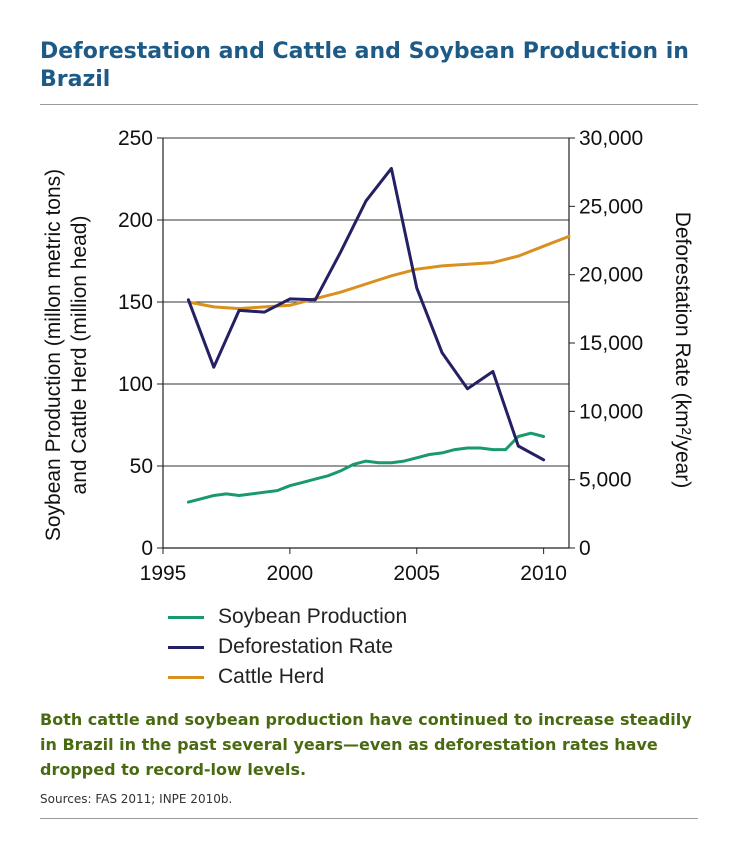  What do you see at coordinates (135, 220) in the screenshot?
I see `y-left-tick-label-4: 200` at bounding box center [135, 220].